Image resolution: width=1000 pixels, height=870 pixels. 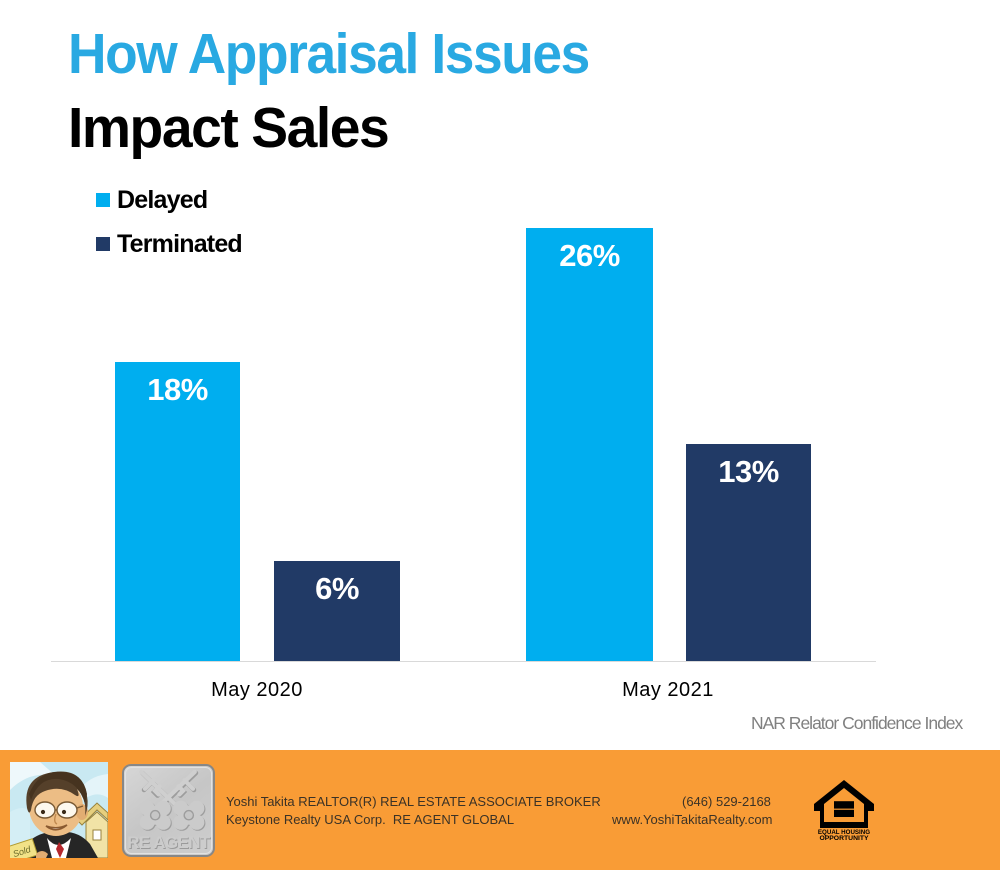 I want to click on svg-text: EQUAL HOUSING, so click(x=844, y=832).